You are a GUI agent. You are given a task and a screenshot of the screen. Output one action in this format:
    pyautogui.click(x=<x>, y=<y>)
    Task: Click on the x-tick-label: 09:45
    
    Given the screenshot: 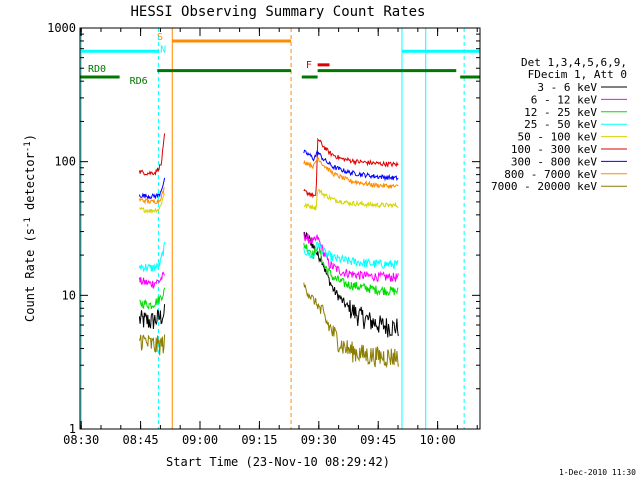 What is the action you would take?
    pyautogui.click(x=378, y=440)
    